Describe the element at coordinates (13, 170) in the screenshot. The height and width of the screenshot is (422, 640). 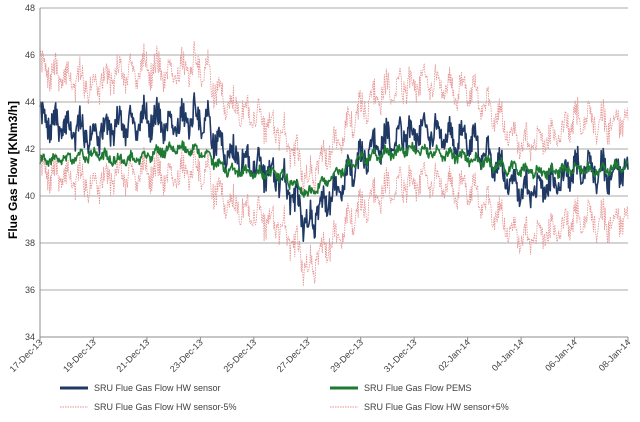
I see `y-axis-title: Flue Gas Flow [KNm3/h]` at that location.